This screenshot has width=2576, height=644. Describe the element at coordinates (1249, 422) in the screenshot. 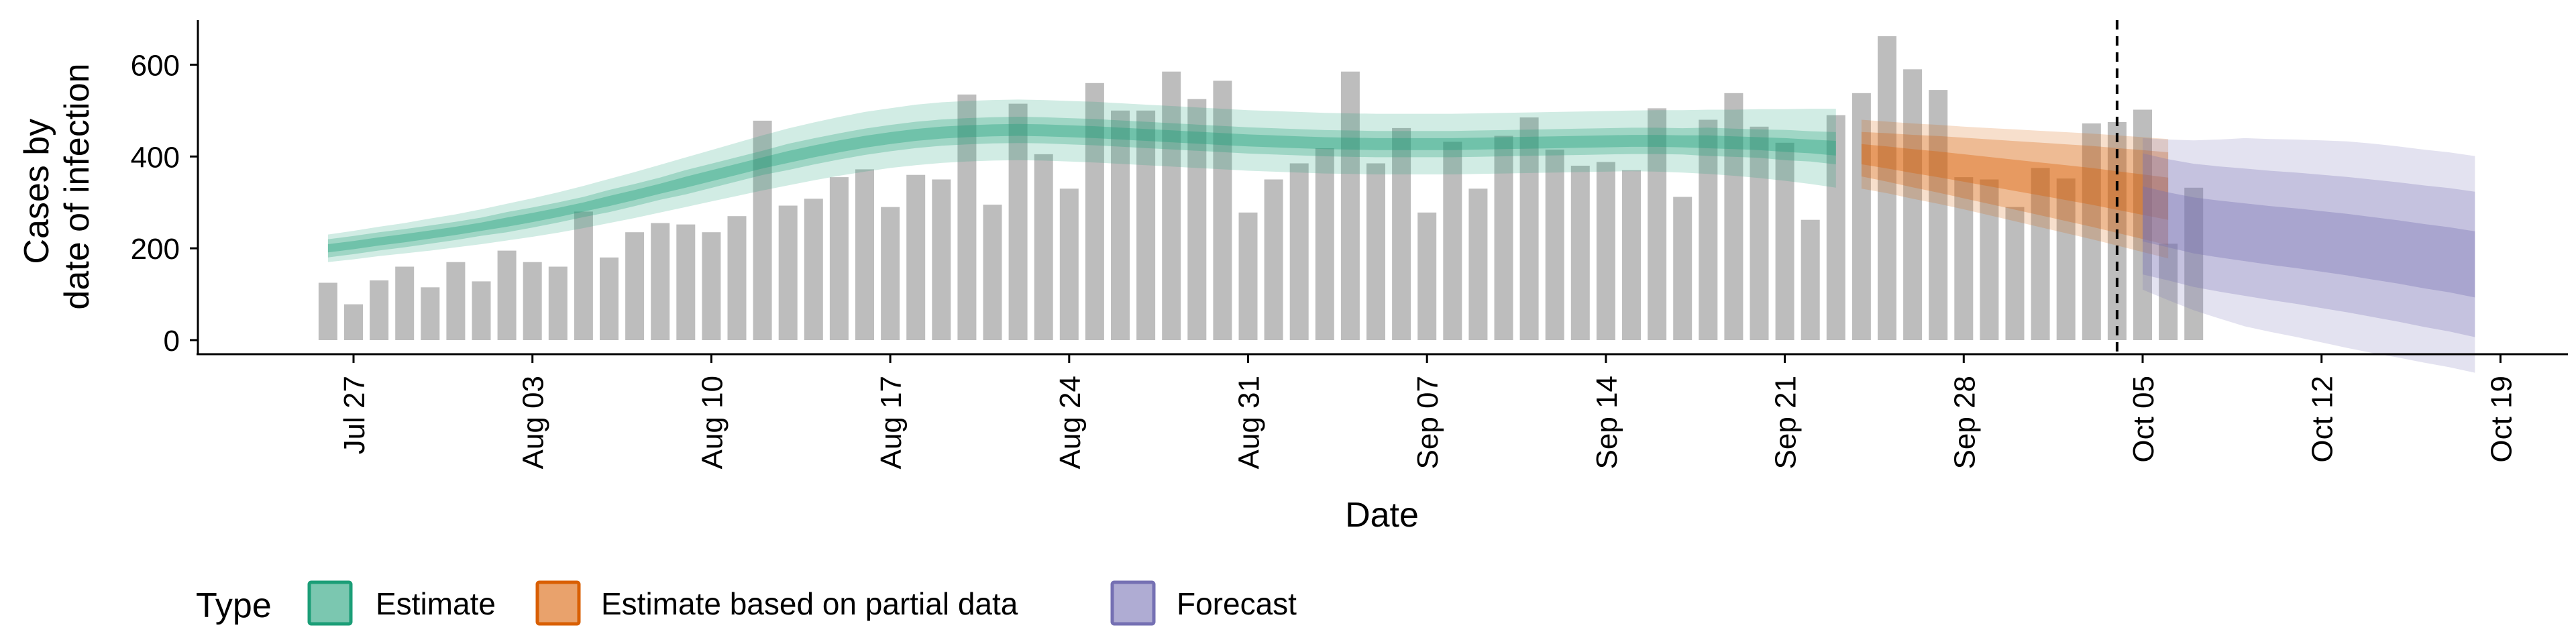

I see `x-tick-label: Aug 31` at that location.